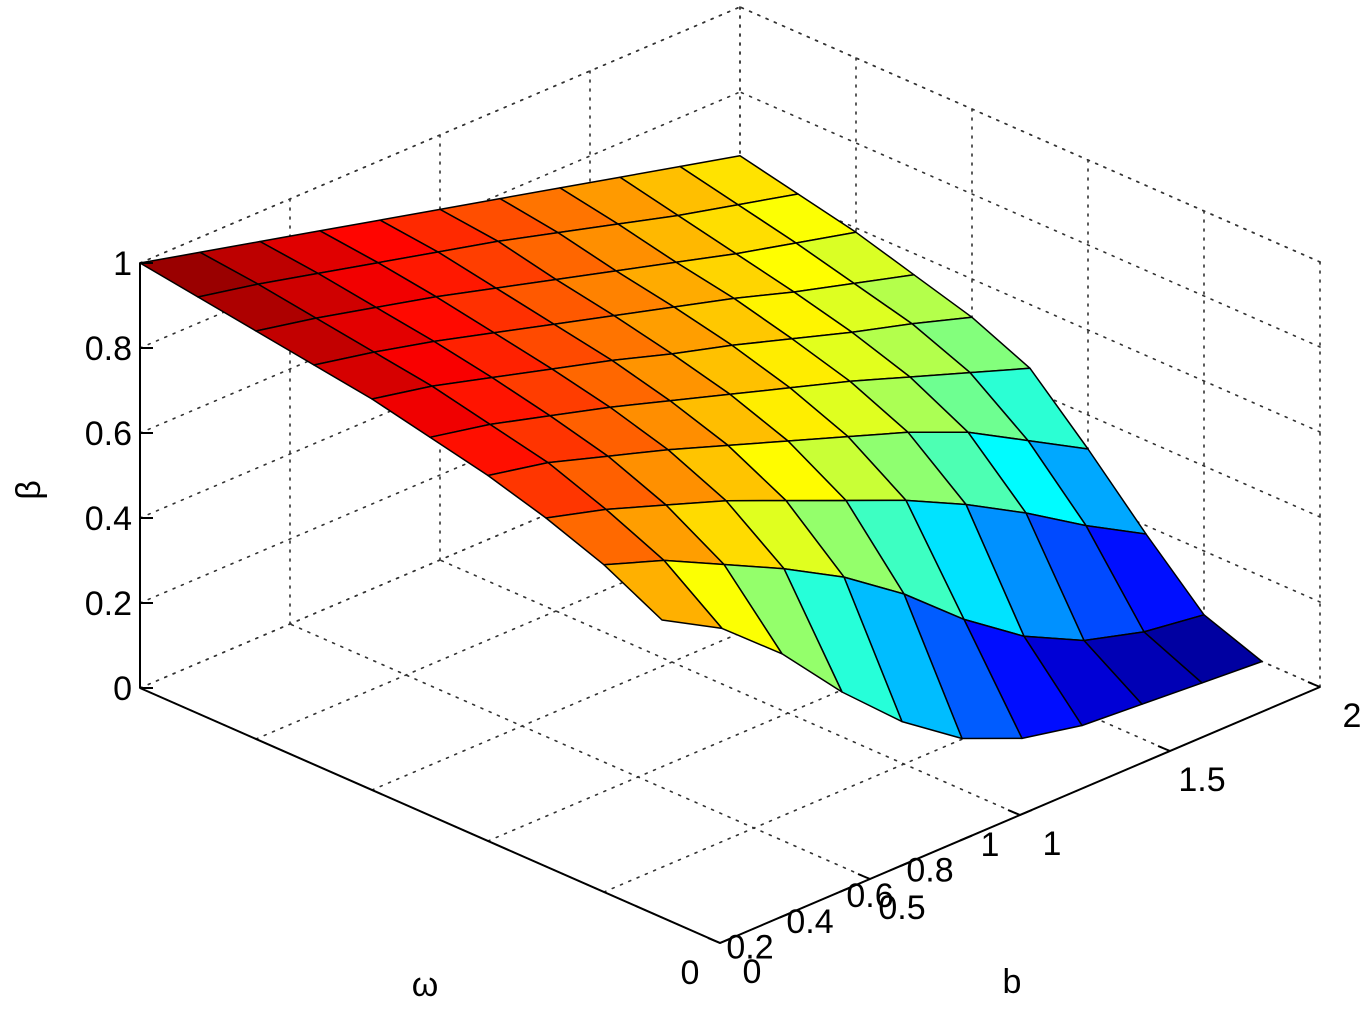 Image resolution: width=1366 pixels, height=1011 pixels. What do you see at coordinates (663, 594) in the screenshot?
I see `surface-patch` at bounding box center [663, 594].